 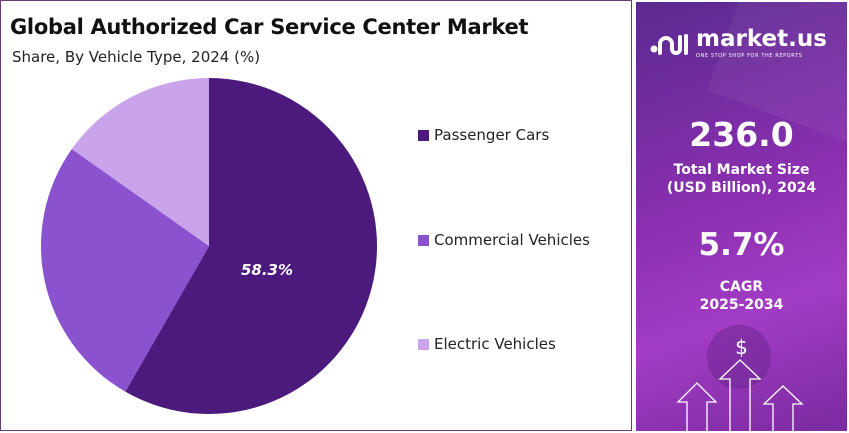 I want to click on cagr-label-2: 2025-2034, so click(x=741, y=305).